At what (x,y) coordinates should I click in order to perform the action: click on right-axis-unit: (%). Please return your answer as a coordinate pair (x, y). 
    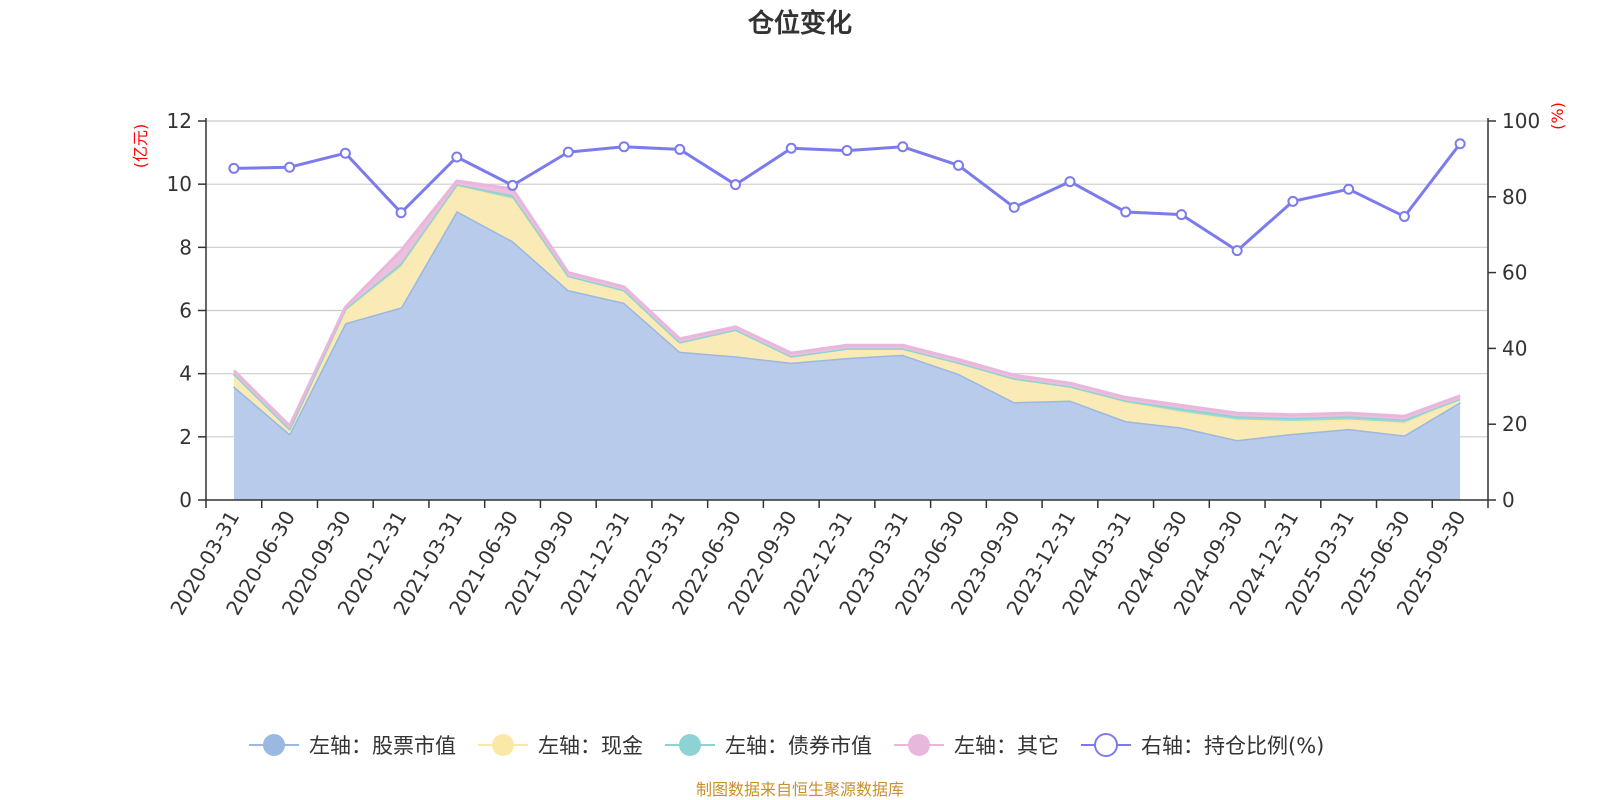
    Looking at the image, I should click on (1557, 116).